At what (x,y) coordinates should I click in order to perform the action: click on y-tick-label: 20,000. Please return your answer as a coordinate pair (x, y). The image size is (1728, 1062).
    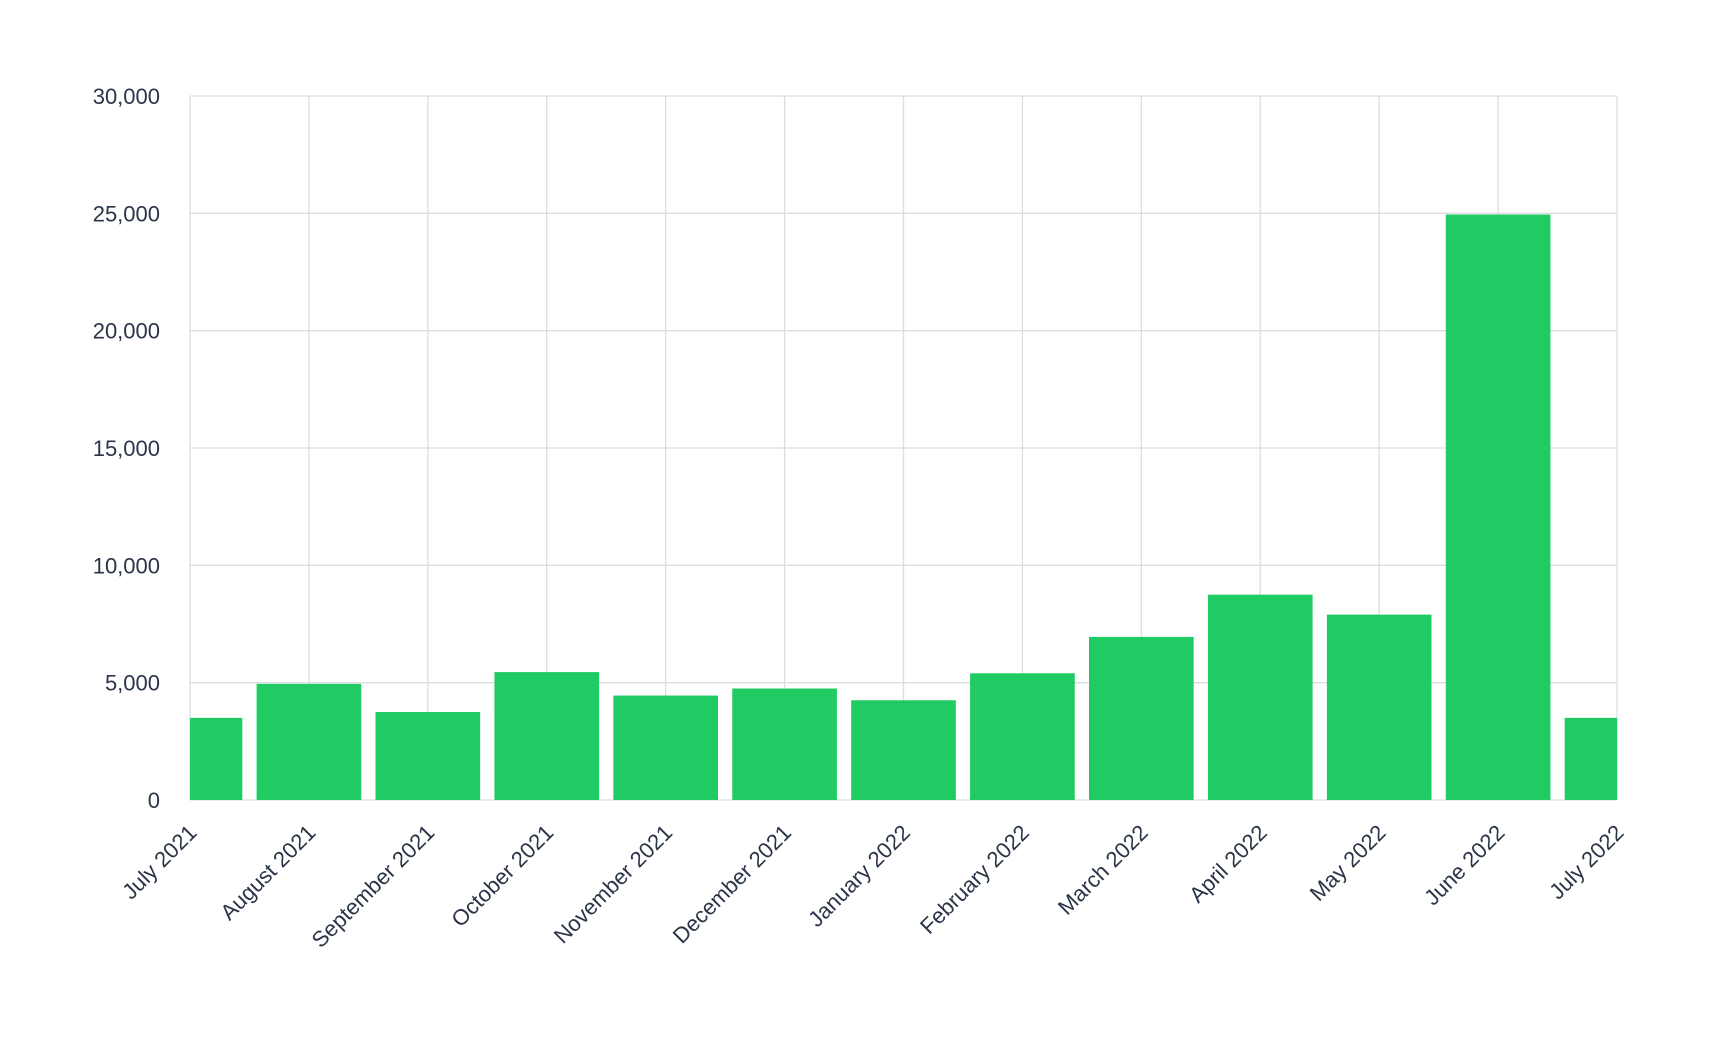
    Looking at the image, I should click on (126, 331).